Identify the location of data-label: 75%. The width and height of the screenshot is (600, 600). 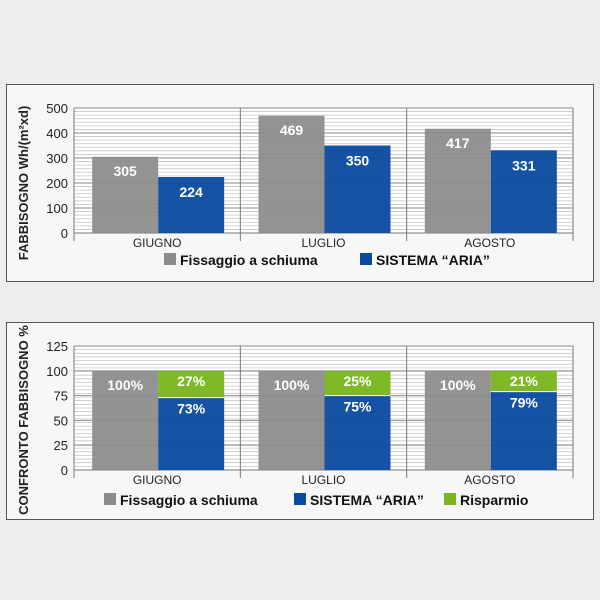
(357, 407).